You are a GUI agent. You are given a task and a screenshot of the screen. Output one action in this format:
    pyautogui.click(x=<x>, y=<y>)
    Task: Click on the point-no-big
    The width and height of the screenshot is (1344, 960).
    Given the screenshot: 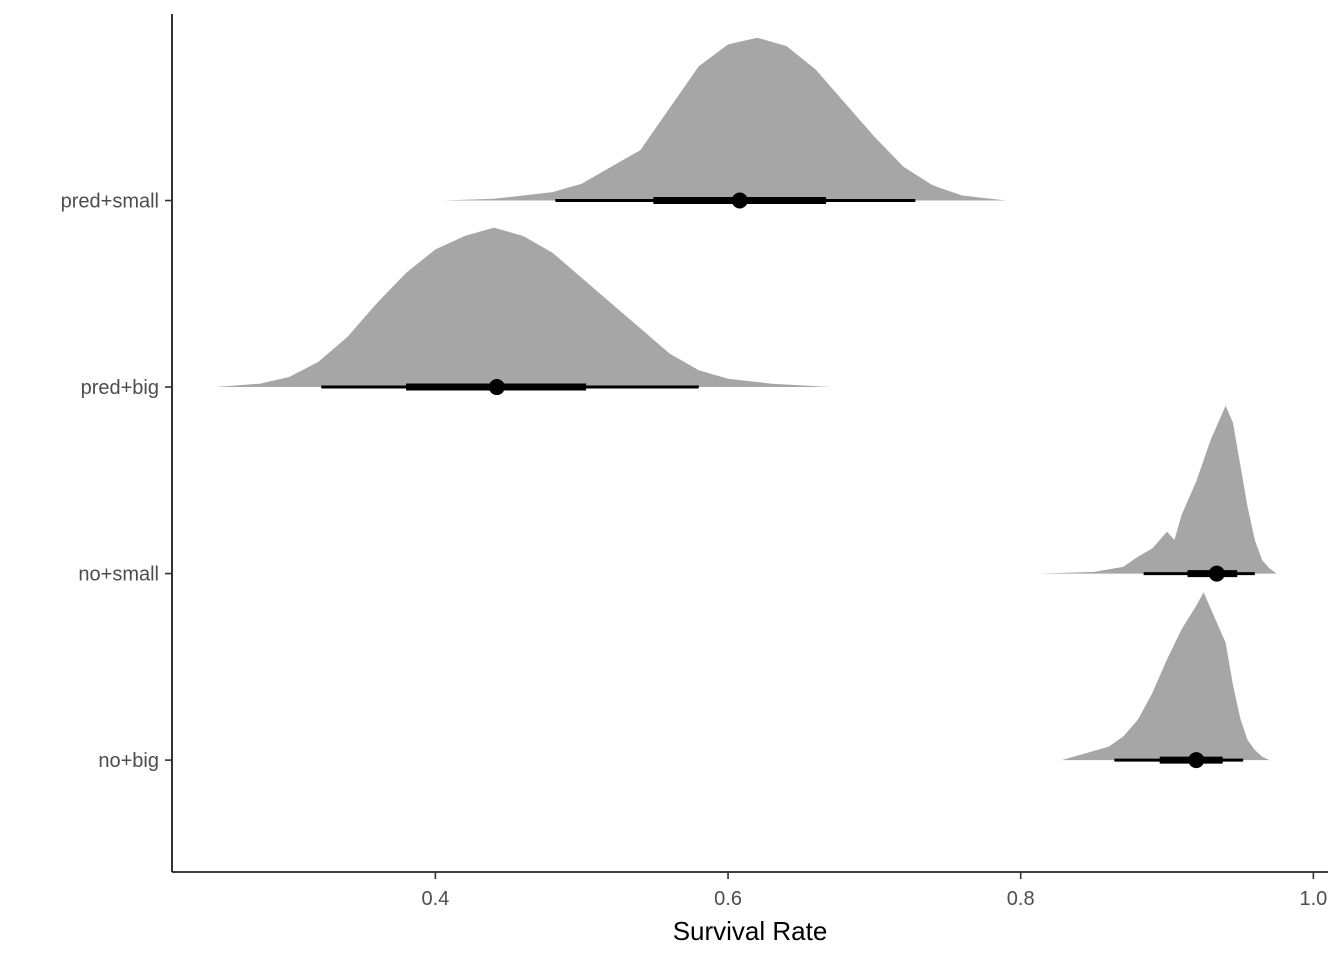 What is the action you would take?
    pyautogui.click(x=1196, y=760)
    